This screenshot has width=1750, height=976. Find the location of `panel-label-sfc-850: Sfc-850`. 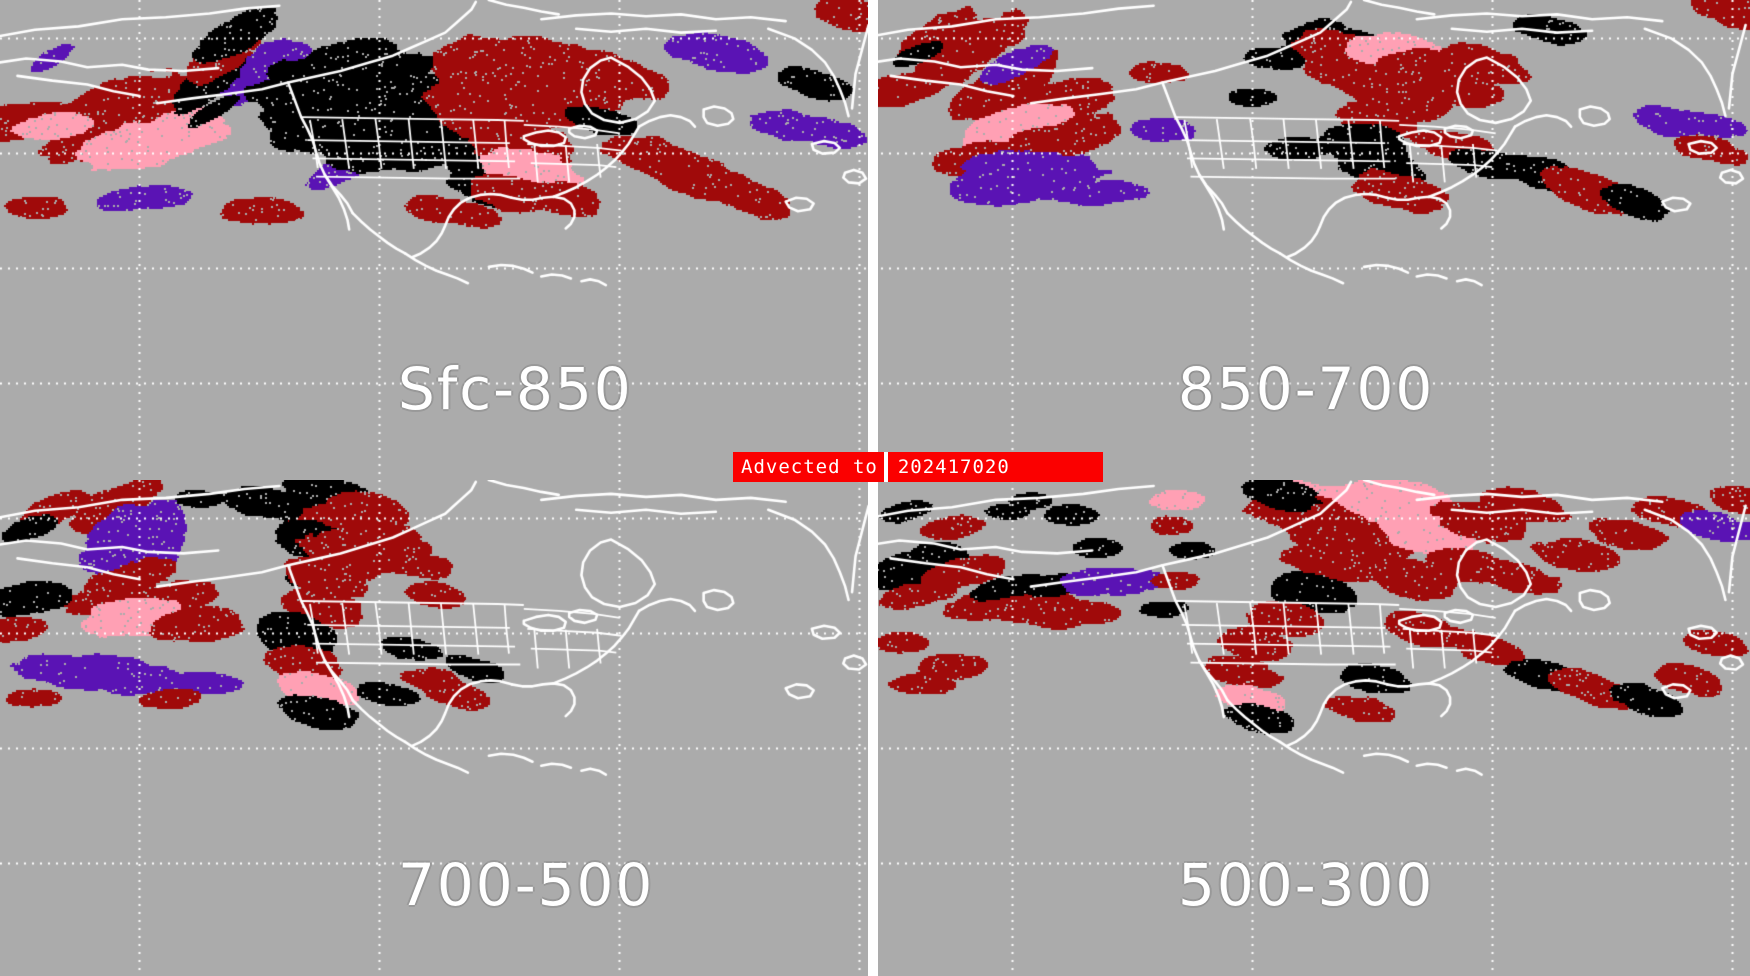

panel-label-sfc-850: Sfc-850 is located at coordinates (515, 389).